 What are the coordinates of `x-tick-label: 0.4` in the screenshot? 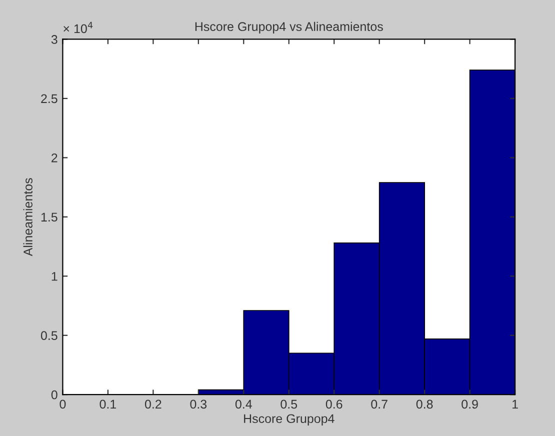 It's located at (243, 404).